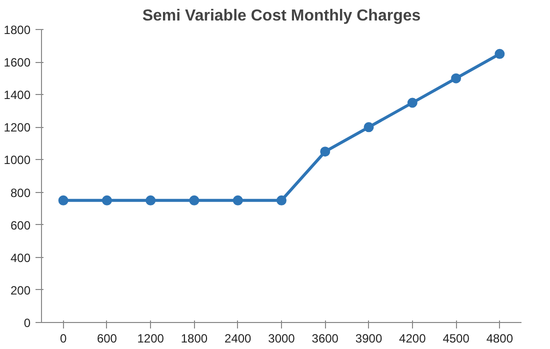 Image resolution: width=550 pixels, height=349 pixels. Describe the element at coordinates (17, 127) in the screenshot. I see `y-tick-label: 1200` at that location.